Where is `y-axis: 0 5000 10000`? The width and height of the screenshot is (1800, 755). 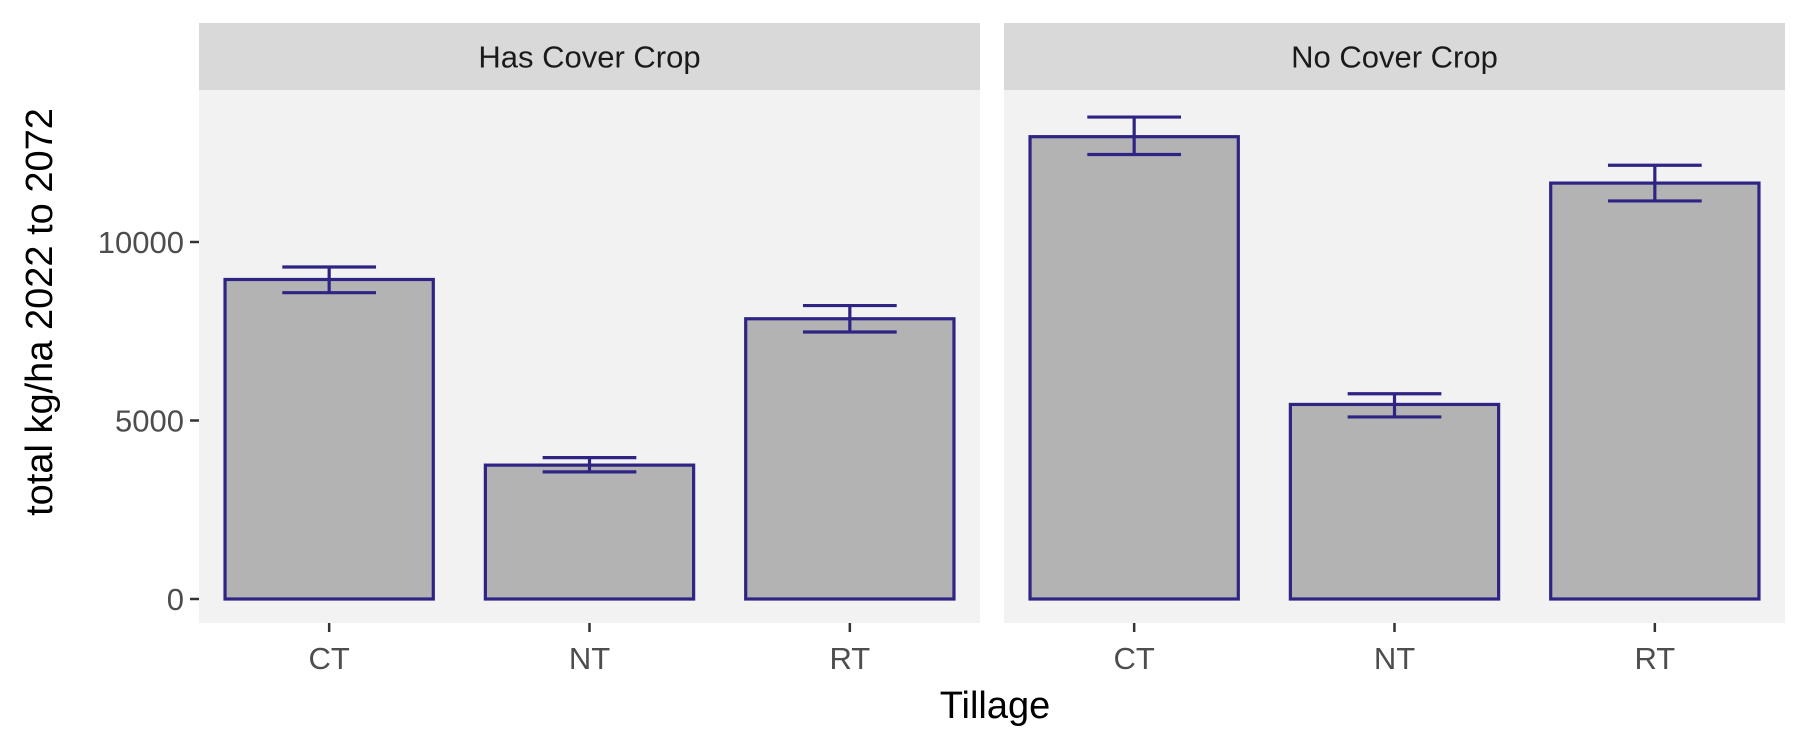 y-axis: 0 5000 10000 is located at coordinates (148, 421).